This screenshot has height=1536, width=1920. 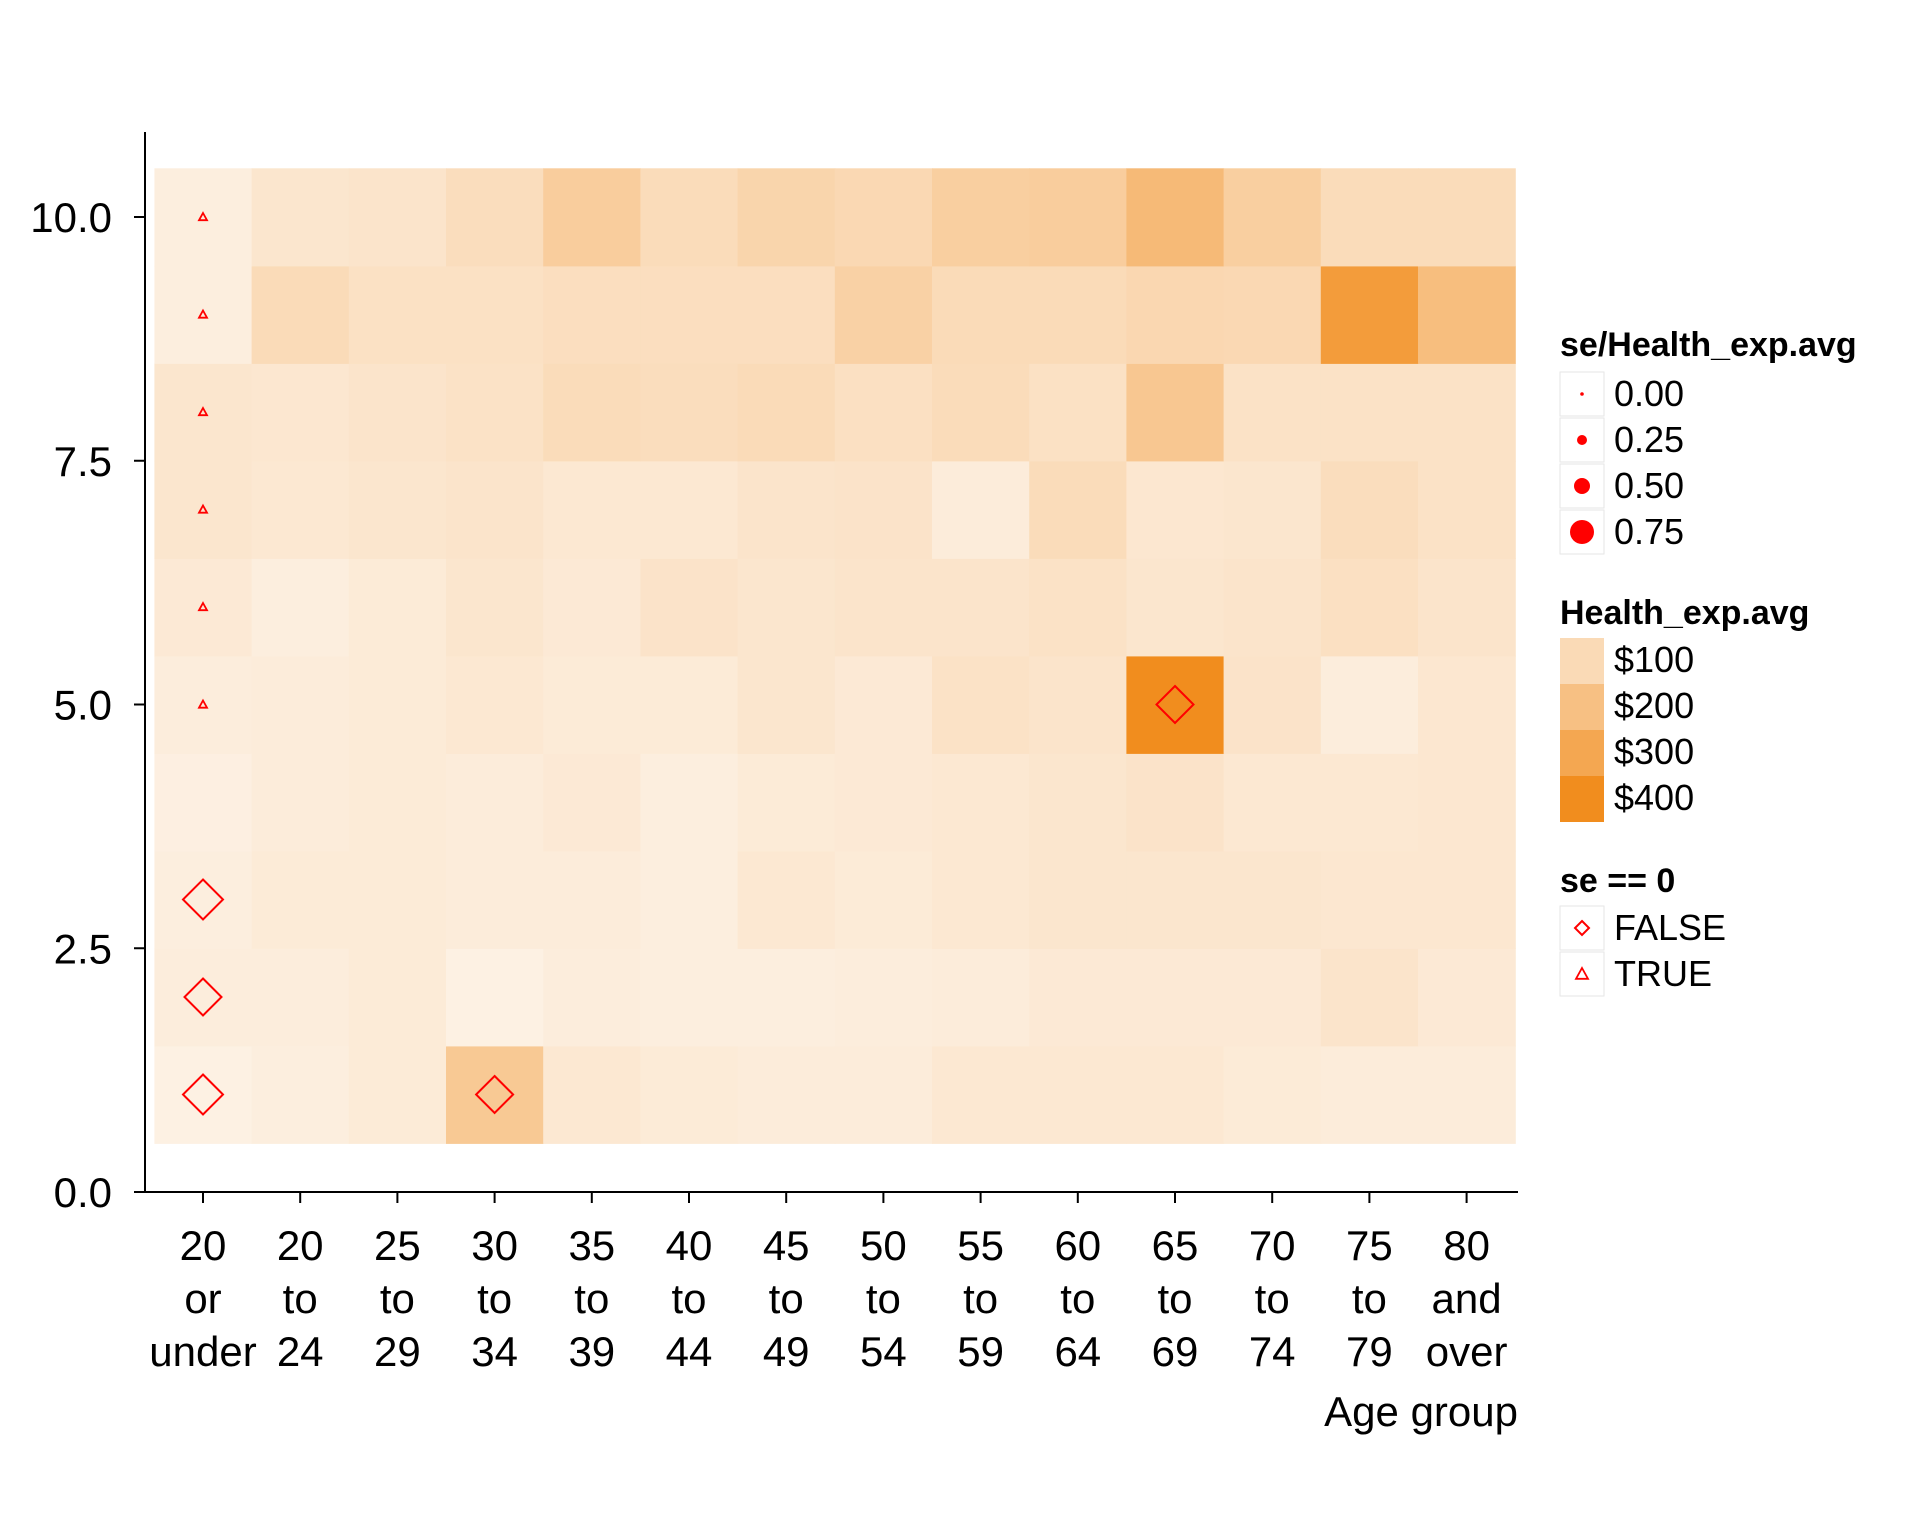 What do you see at coordinates (1642, 951) in the screenshot?
I see `legend-shape-items: FALSE TRUE` at bounding box center [1642, 951].